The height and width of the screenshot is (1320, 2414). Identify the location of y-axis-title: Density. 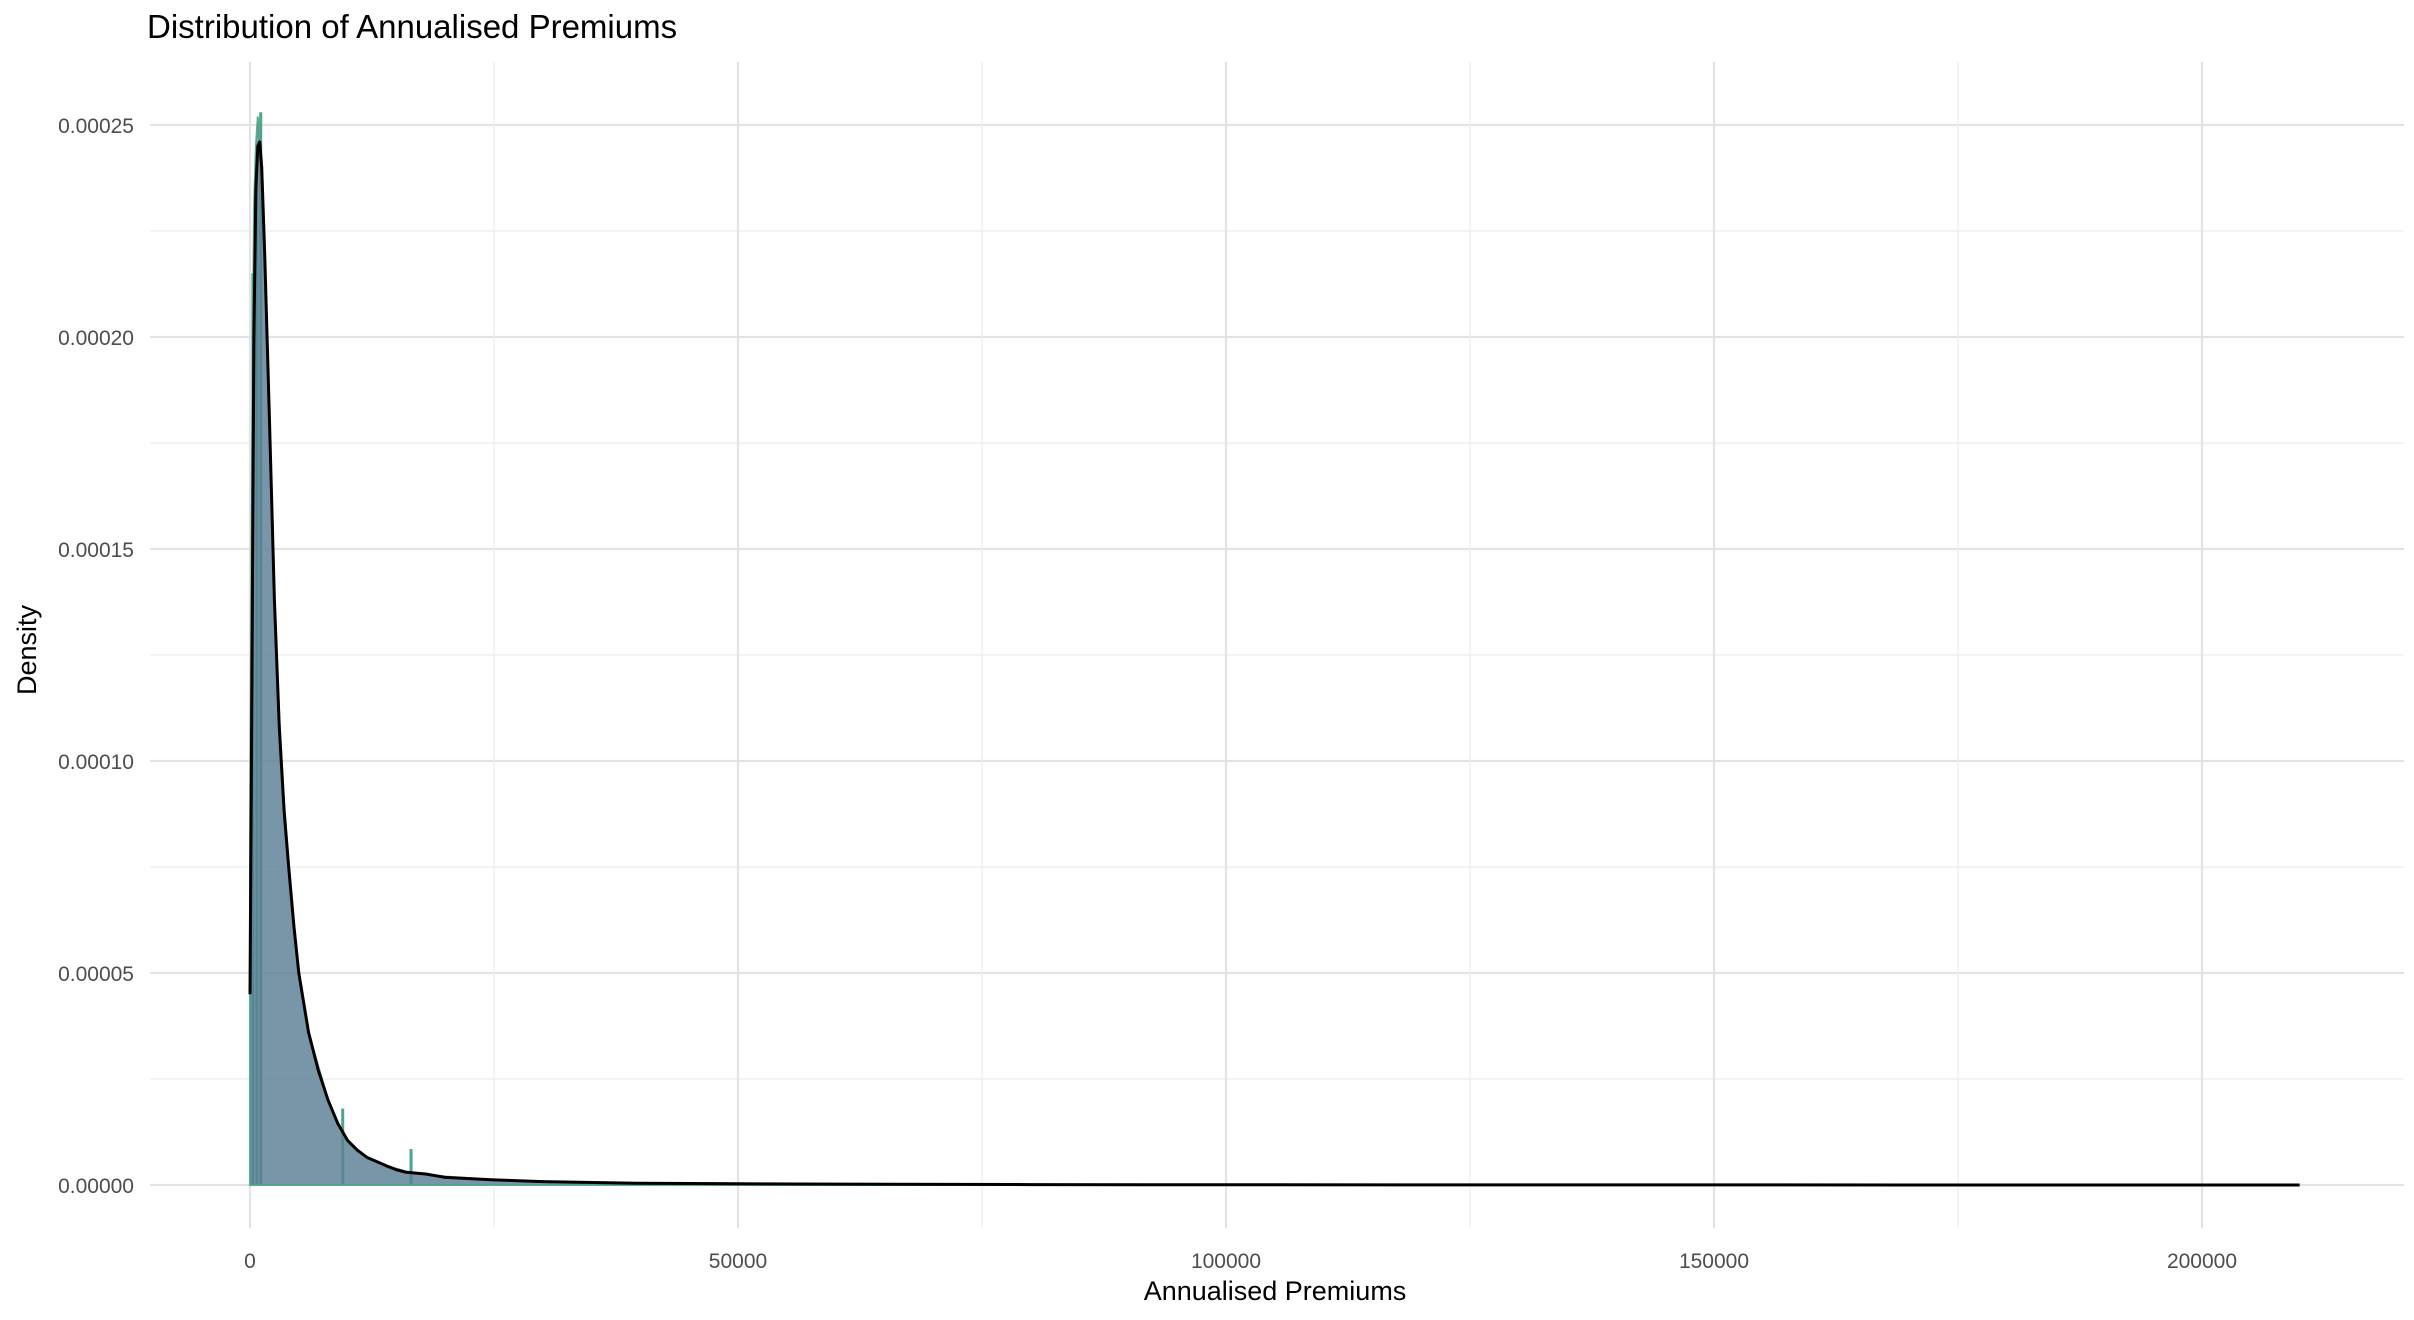
(27, 649).